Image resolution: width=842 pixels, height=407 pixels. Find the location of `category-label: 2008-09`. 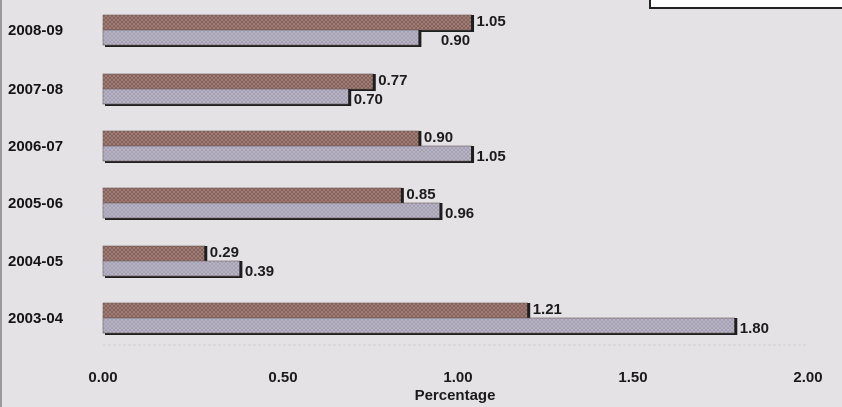

category-label: 2008-09 is located at coordinates (35, 30).